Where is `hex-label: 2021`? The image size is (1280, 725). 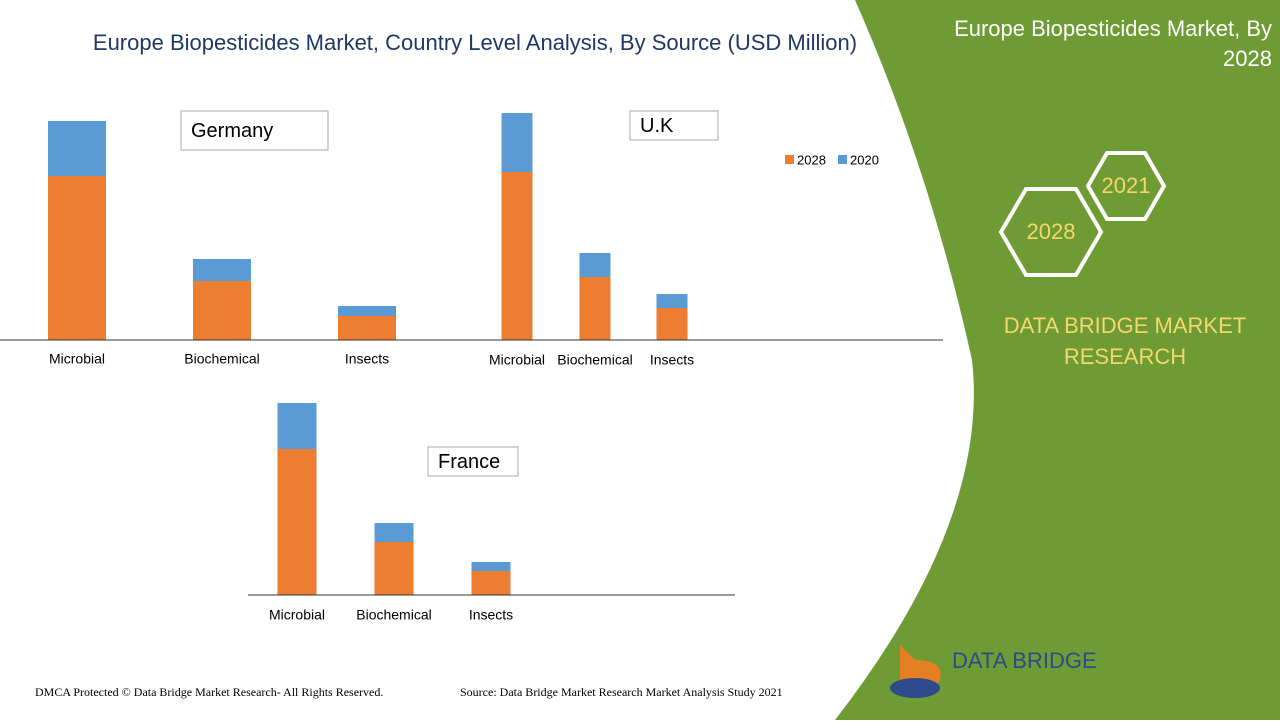 hex-label: 2021 is located at coordinates (1126, 185).